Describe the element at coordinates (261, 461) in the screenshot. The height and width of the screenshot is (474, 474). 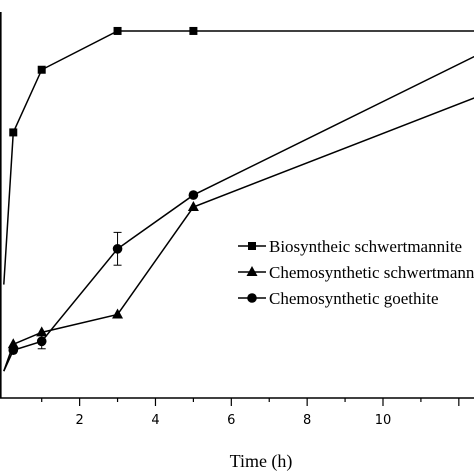
I see `x-axis-title: Time (h)` at that location.